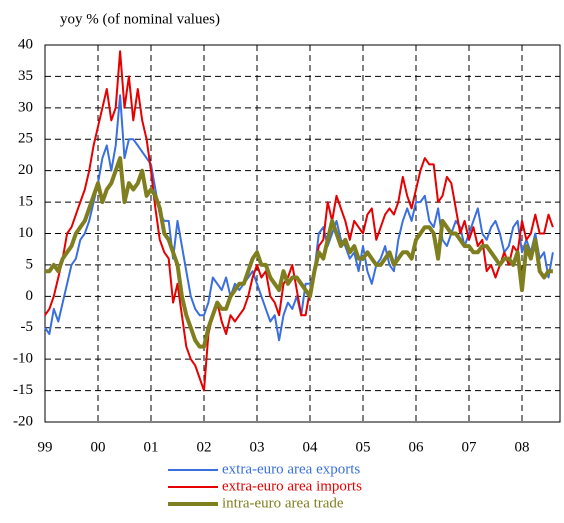  I want to click on x-tick-label: 04, so click(311, 447).